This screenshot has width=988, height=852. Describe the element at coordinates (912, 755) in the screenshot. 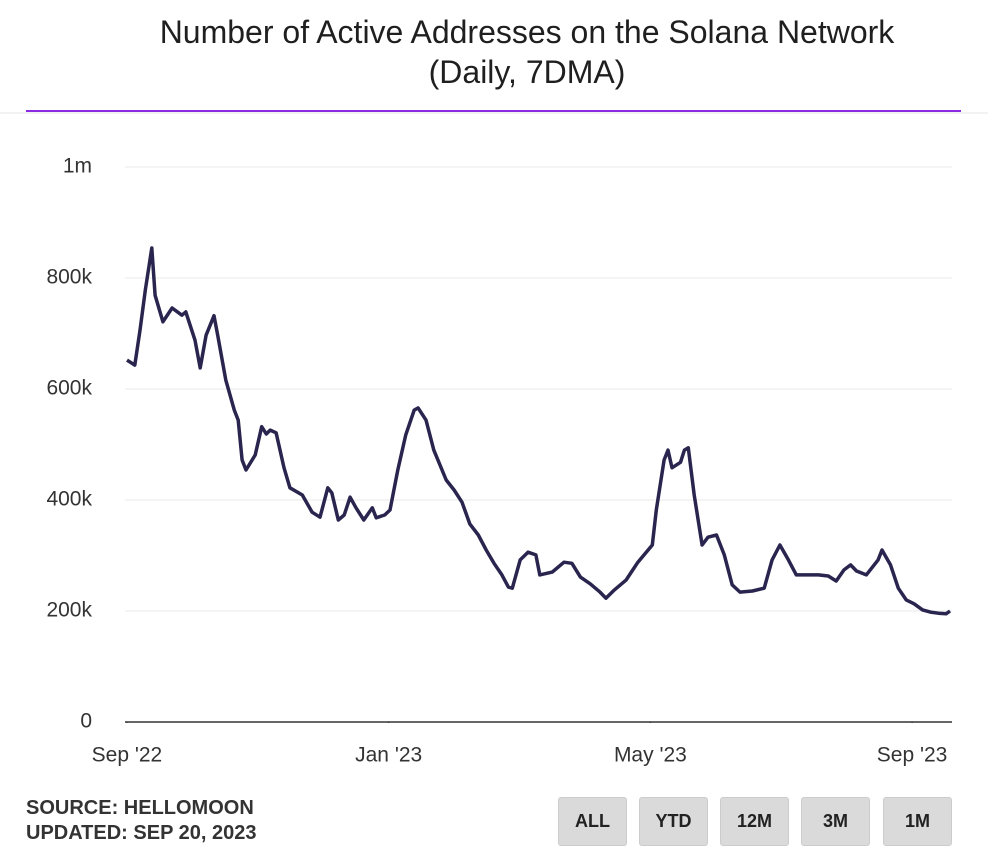

I see `x-tick-label: Sep '23` at that location.